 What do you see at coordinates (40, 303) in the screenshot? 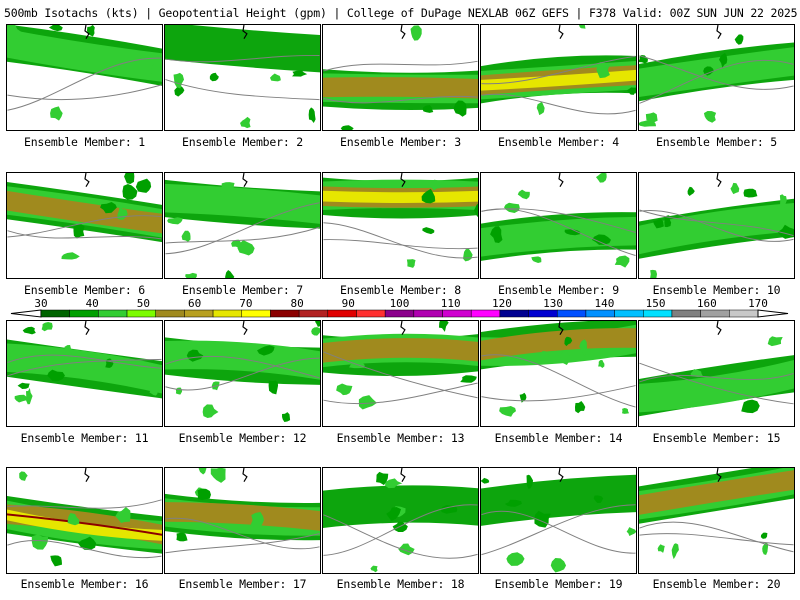
I see `colorbar-tick-label: 30` at bounding box center [40, 303].